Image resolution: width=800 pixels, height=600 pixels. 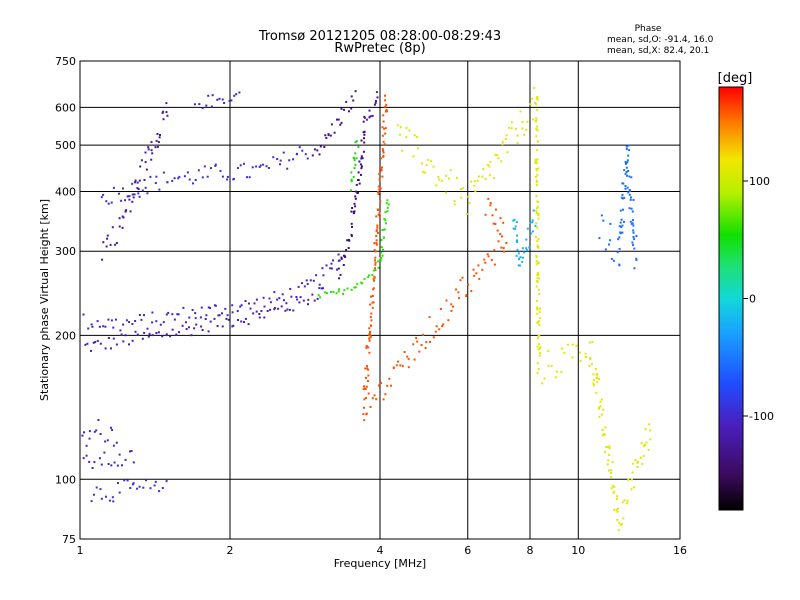 I want to click on y-tick-label: 200, so click(x=65, y=335).